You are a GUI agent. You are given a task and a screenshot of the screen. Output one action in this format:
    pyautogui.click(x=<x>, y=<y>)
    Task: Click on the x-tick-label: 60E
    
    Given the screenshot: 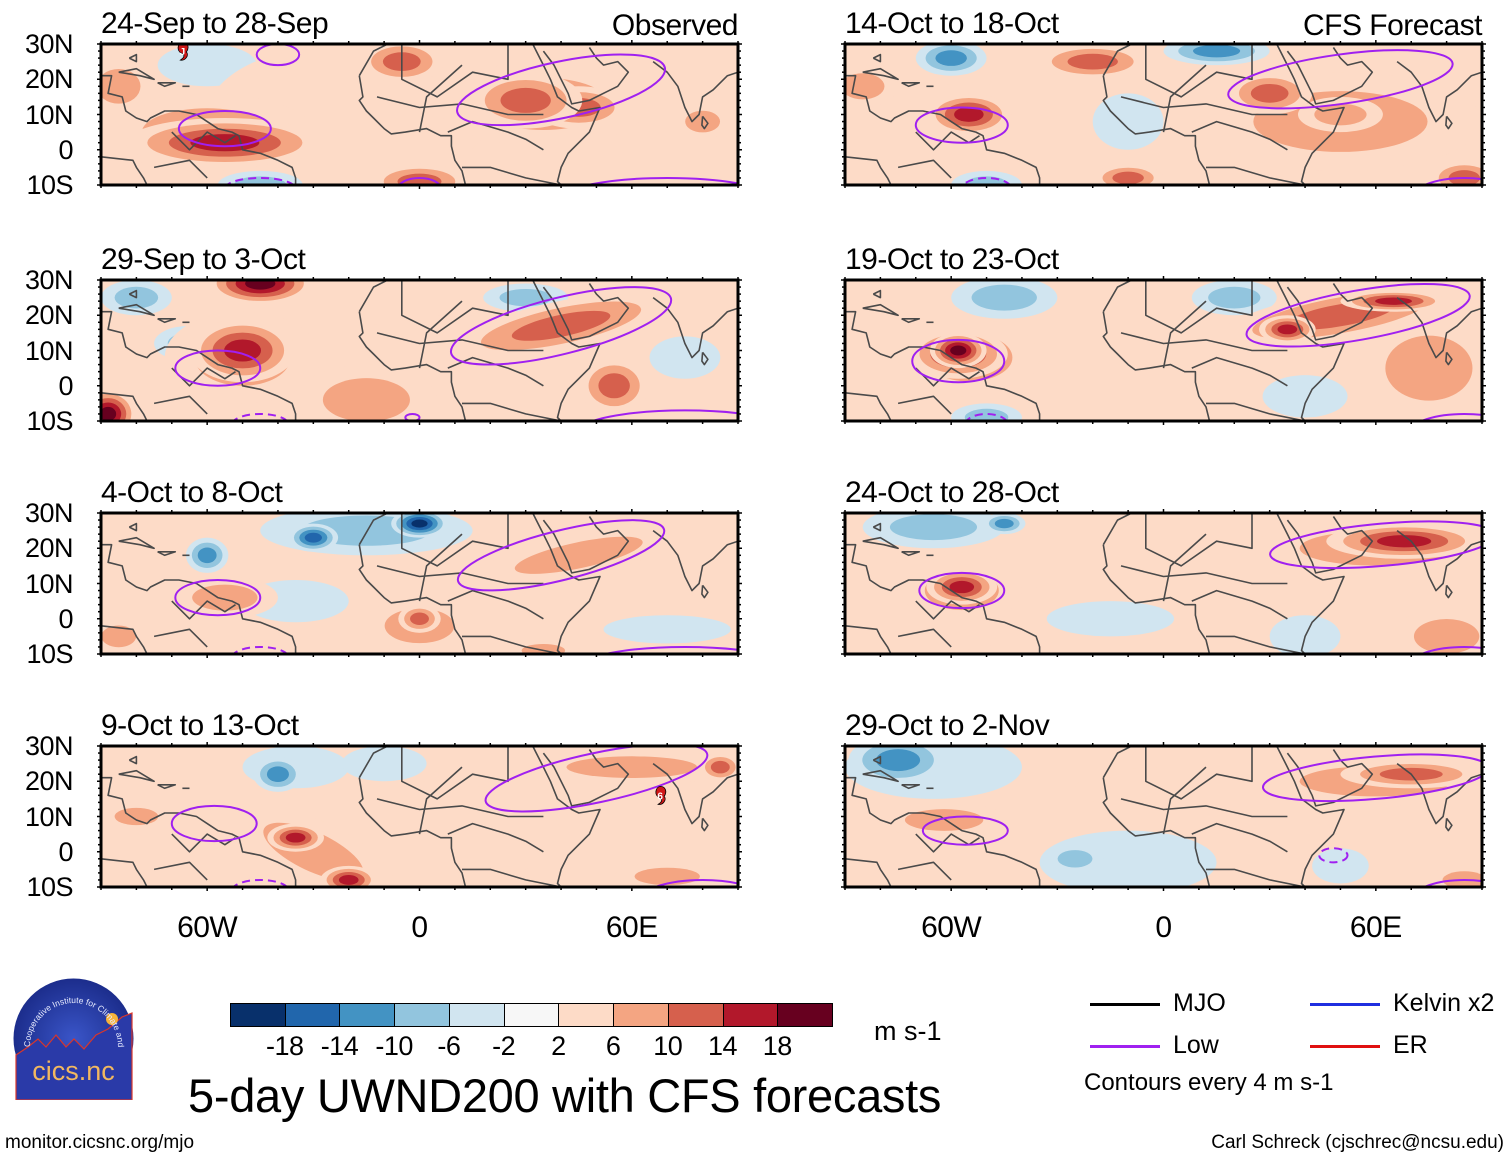 What is the action you would take?
    pyautogui.click(x=631, y=927)
    